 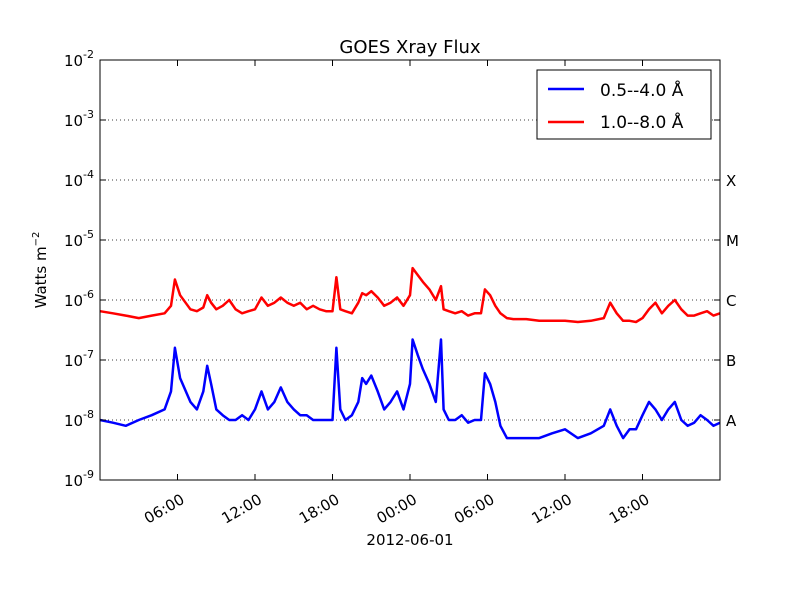 I want to click on flare-class-labels: X M C B A, so click(x=732, y=301).